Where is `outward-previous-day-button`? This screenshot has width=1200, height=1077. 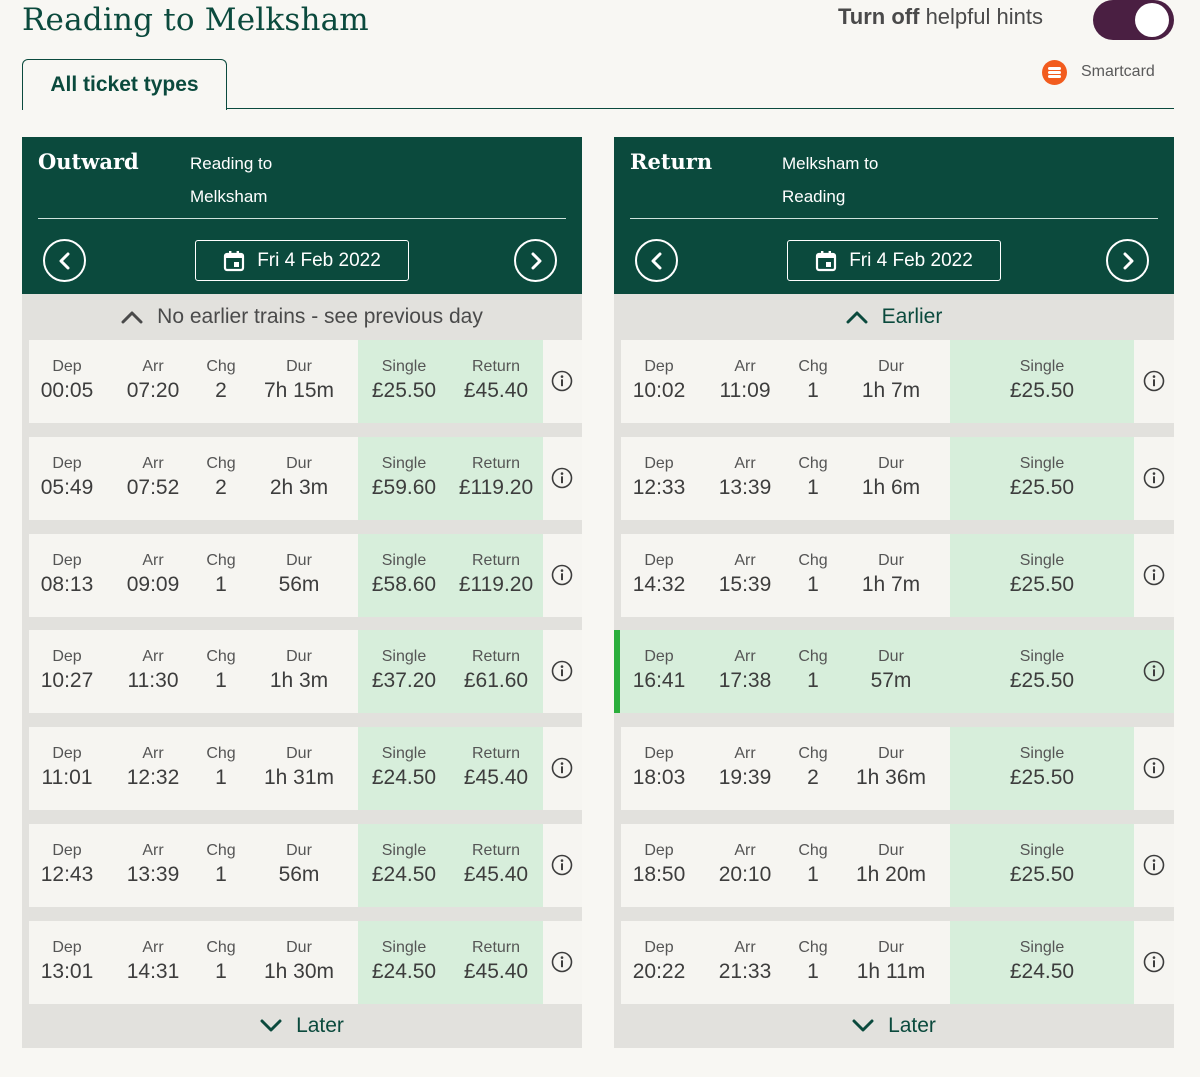
outward-previous-day-button is located at coordinates (64, 260).